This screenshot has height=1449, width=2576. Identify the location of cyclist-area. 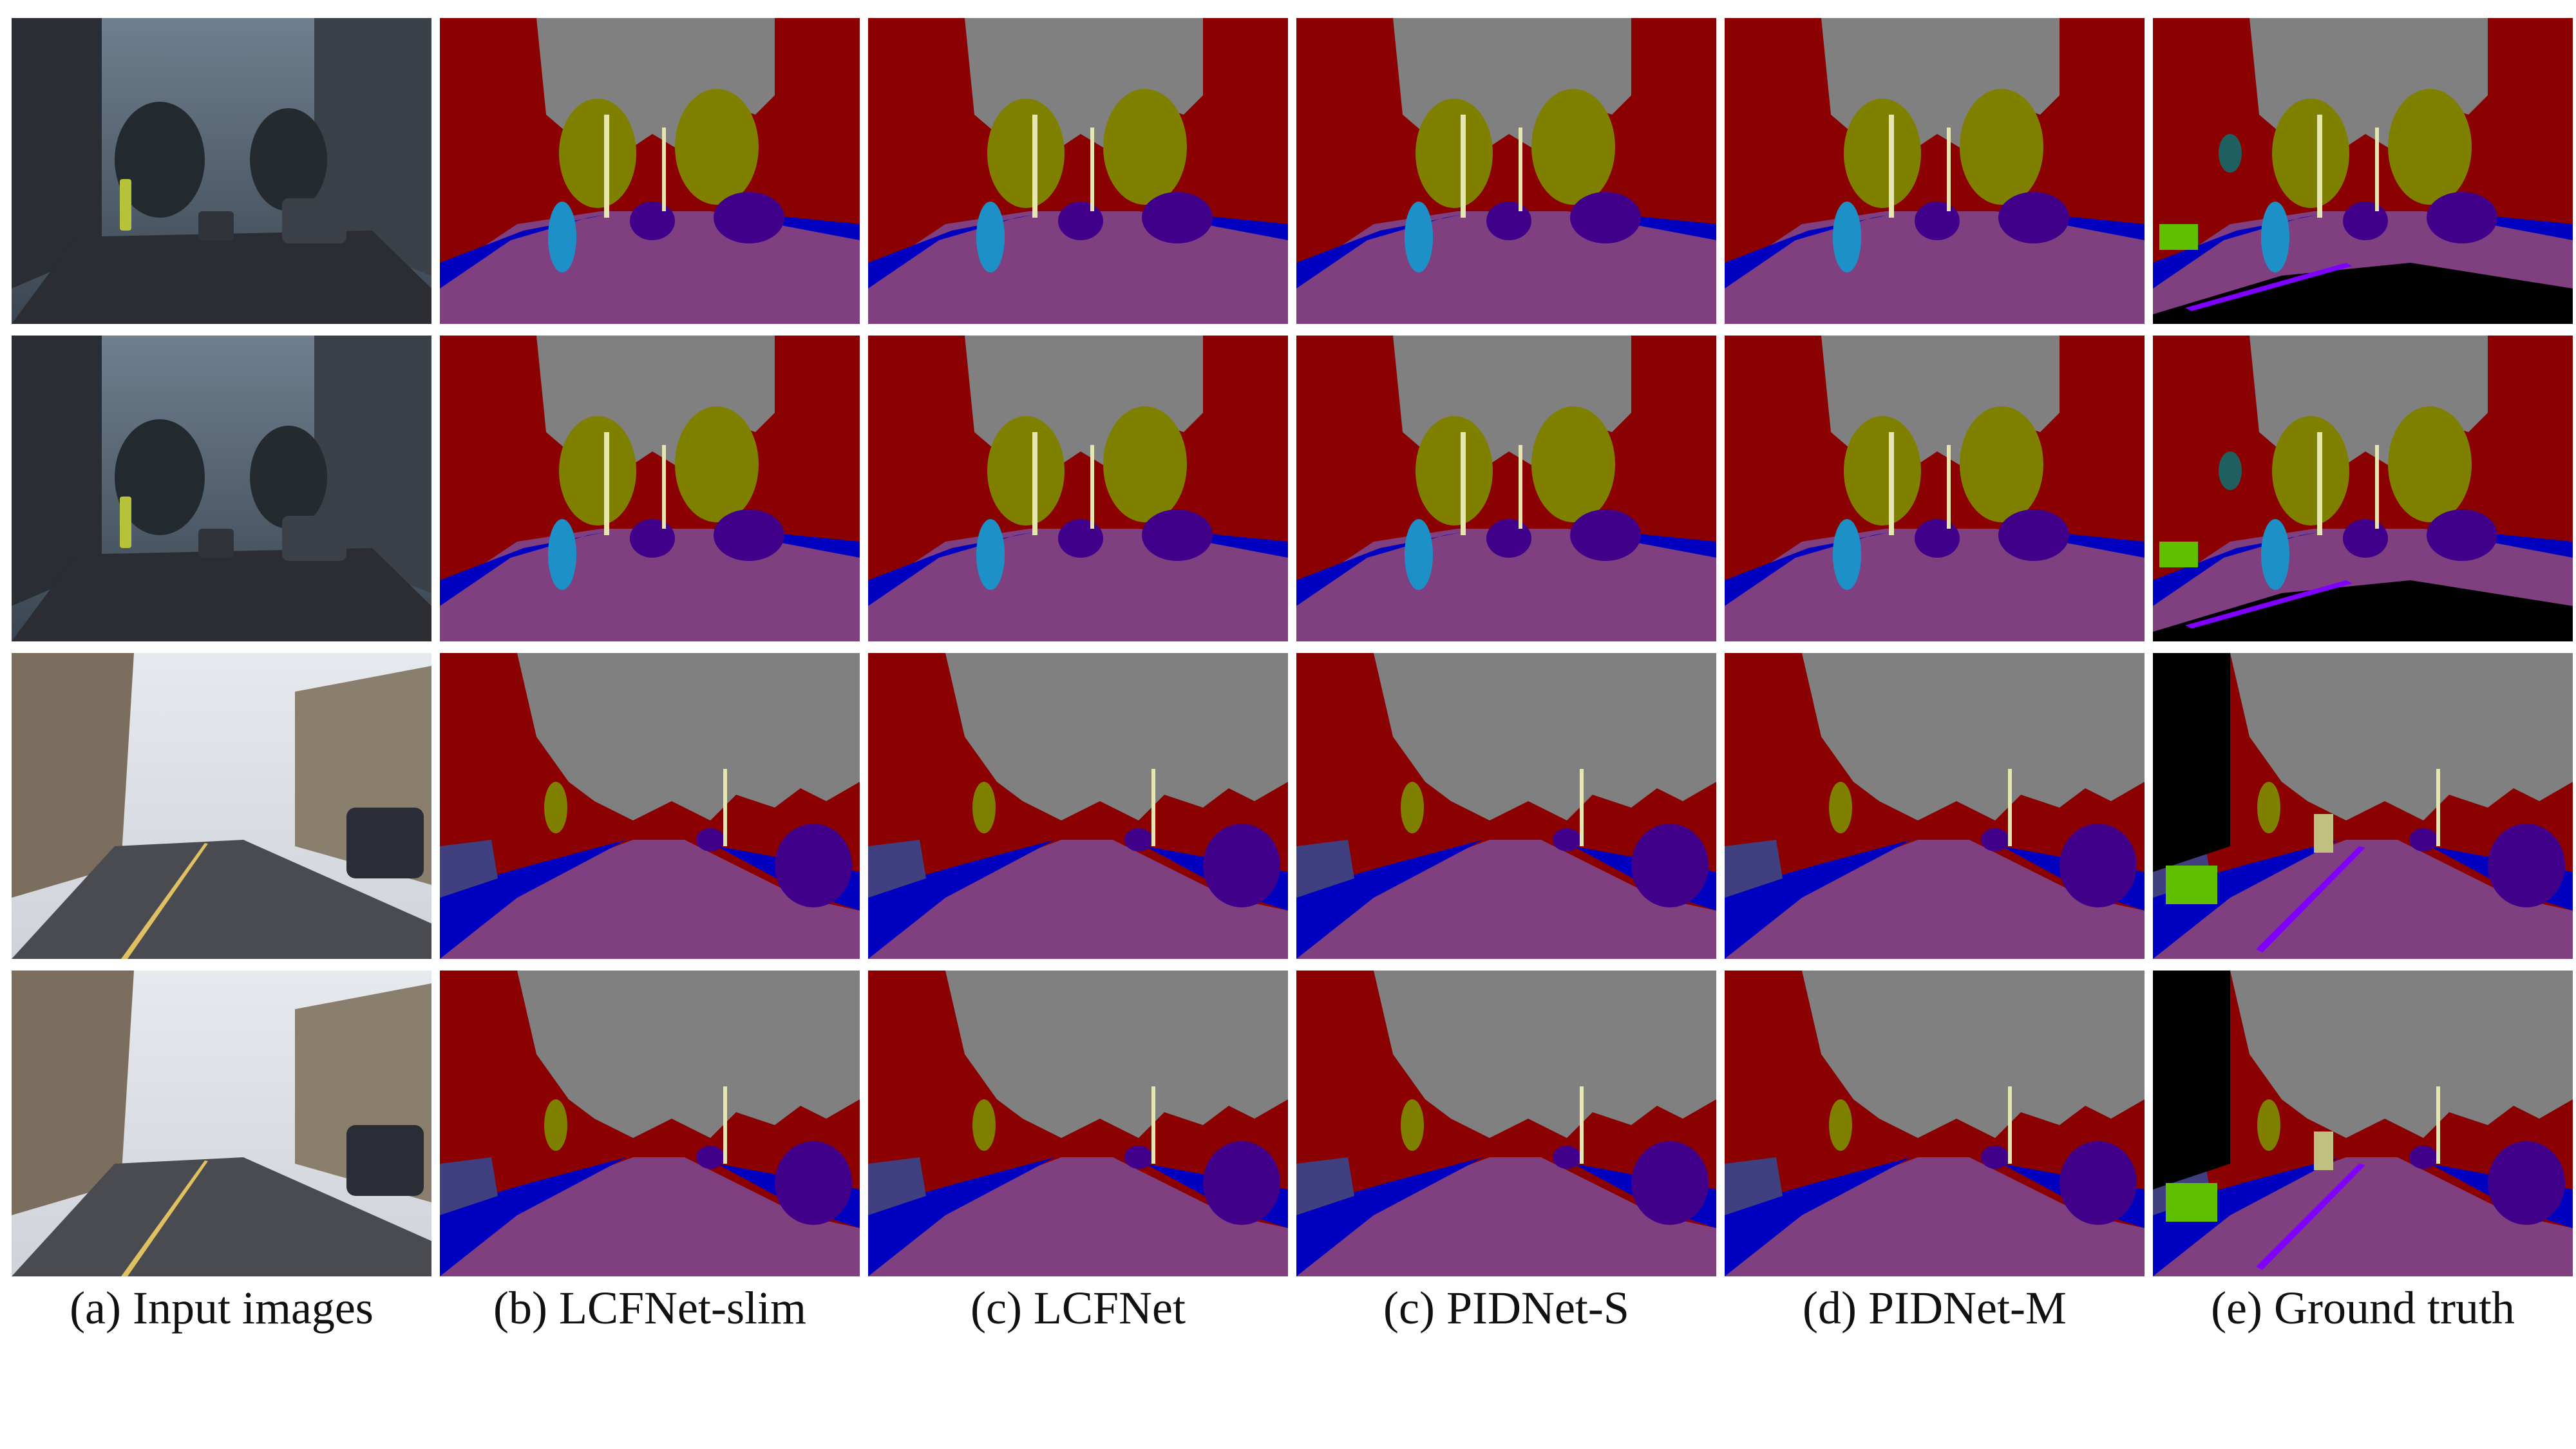
(125, 522).